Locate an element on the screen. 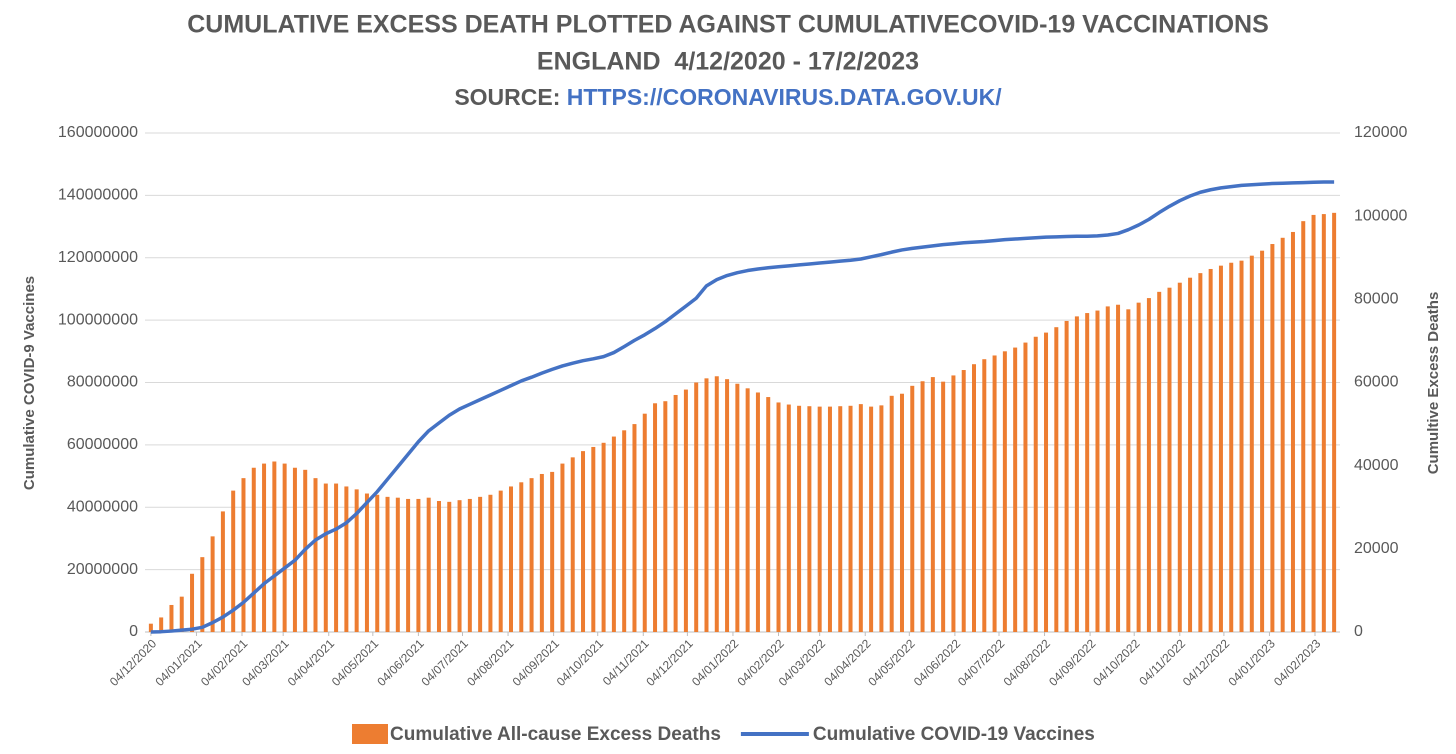  x-tick-label: 04/07/2022 is located at coordinates (981, 662).